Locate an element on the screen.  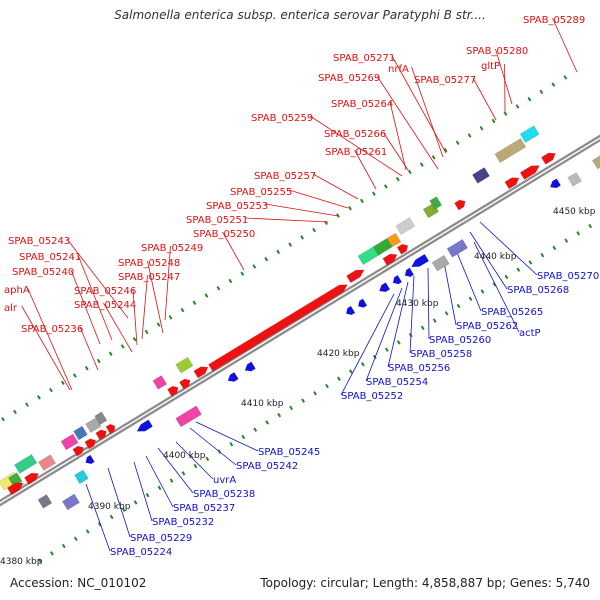
gene-label: SPAB_05280 is located at coordinates (497, 51).